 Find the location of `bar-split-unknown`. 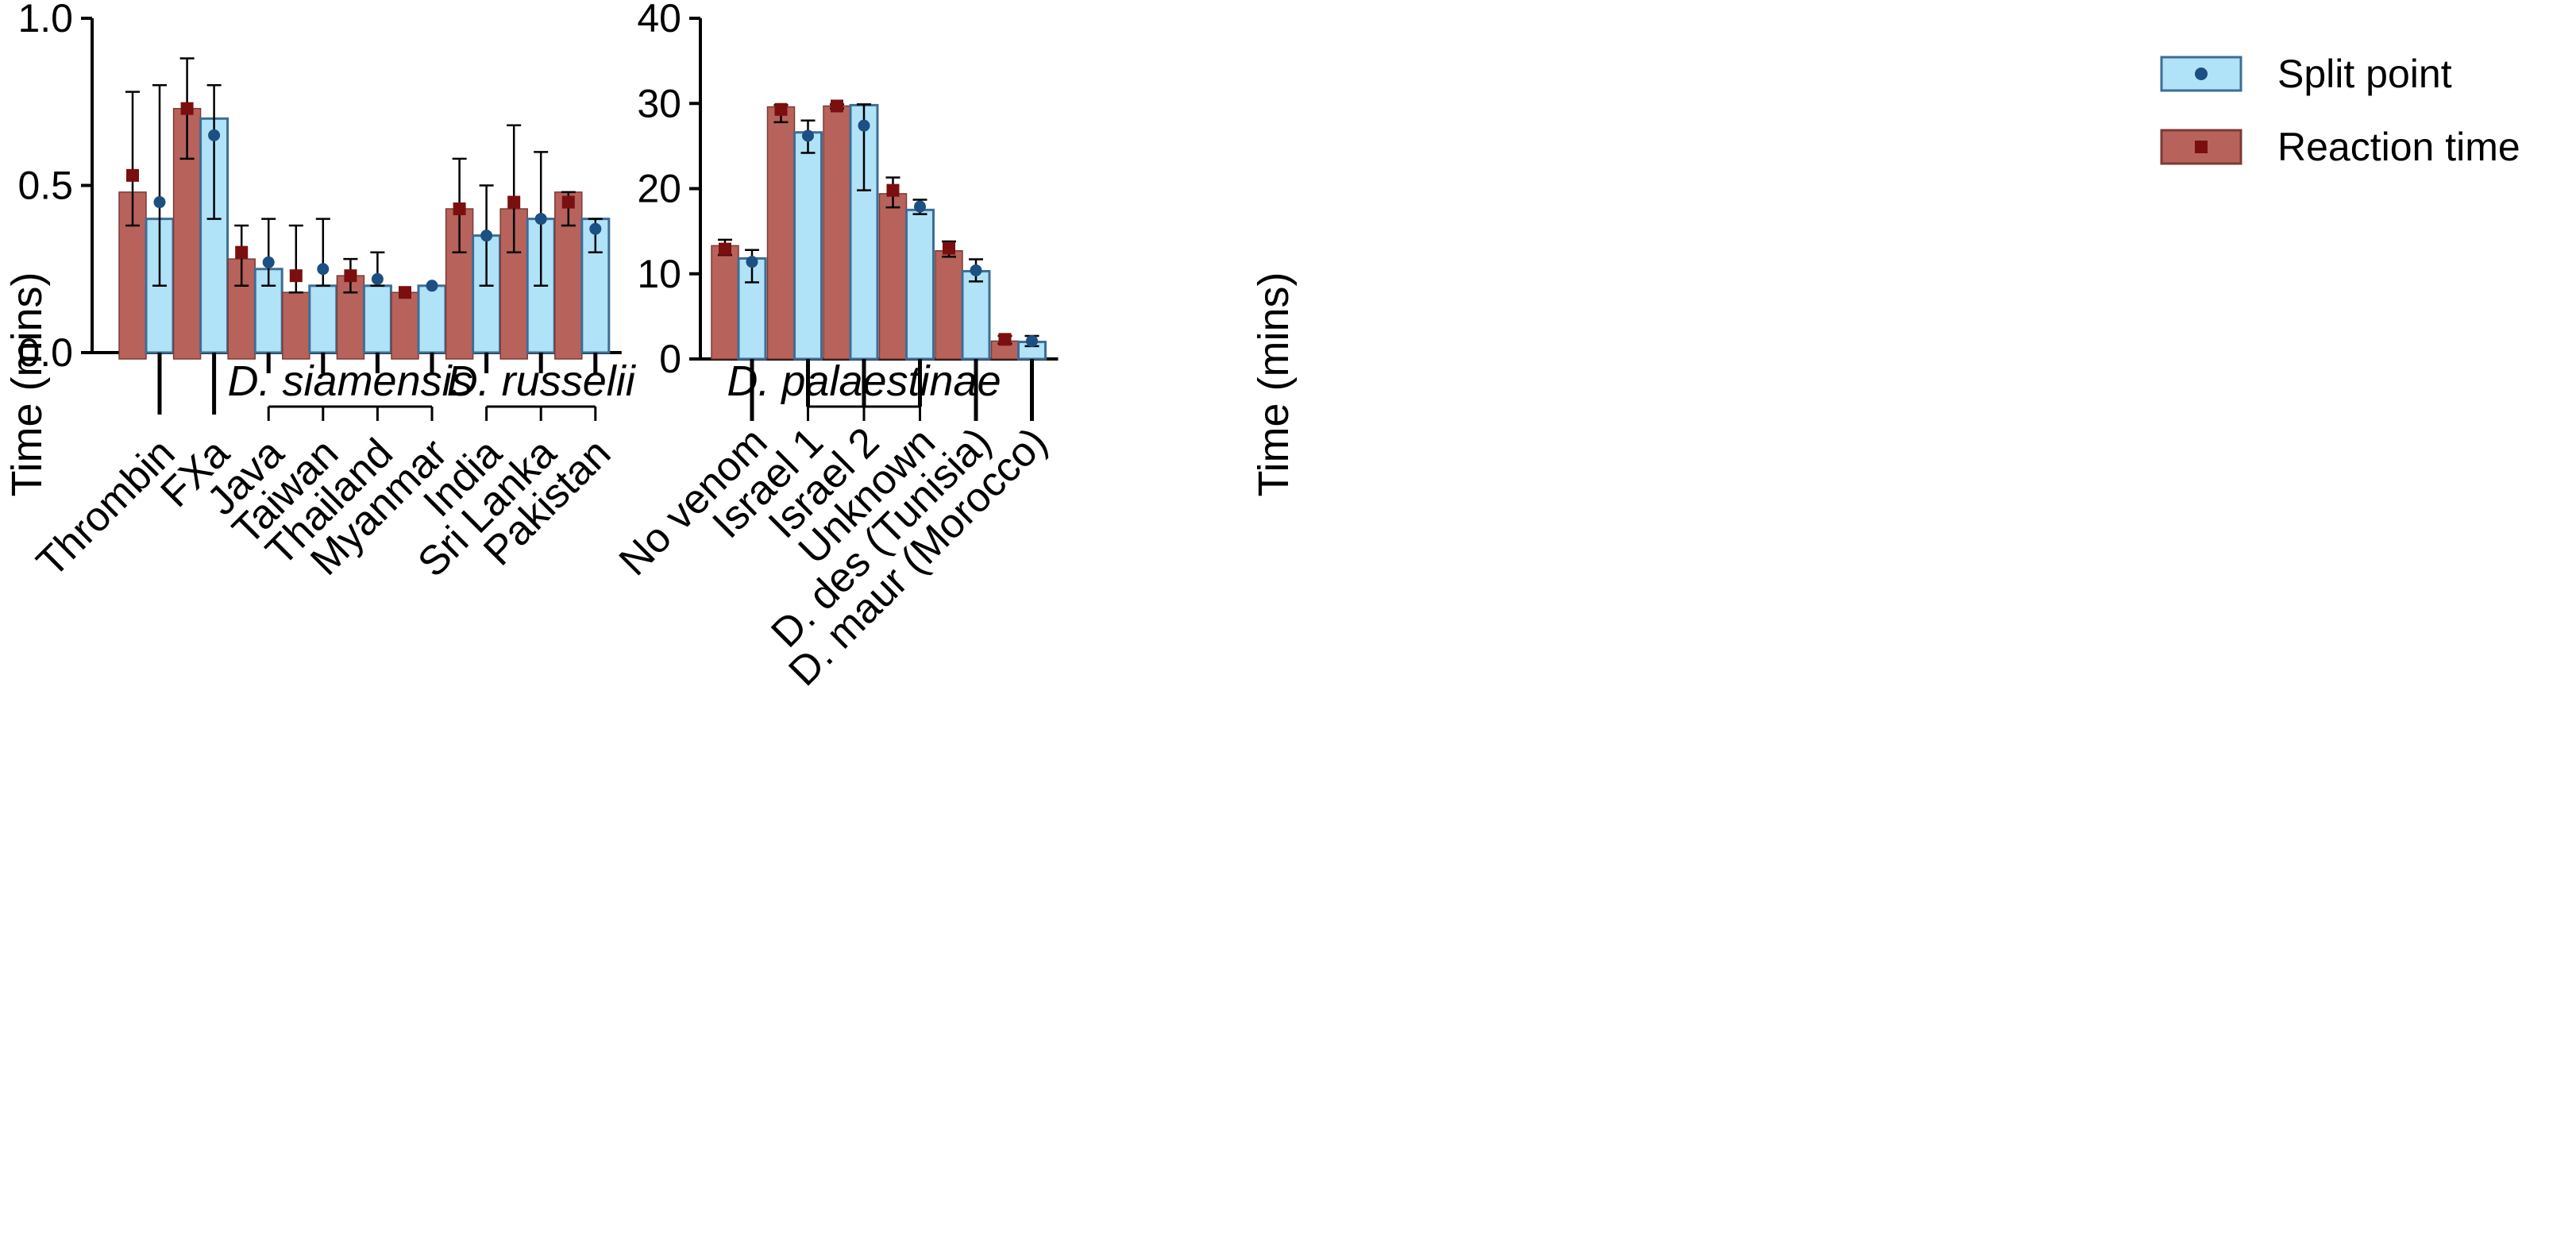

bar-split-unknown is located at coordinates (920, 284).